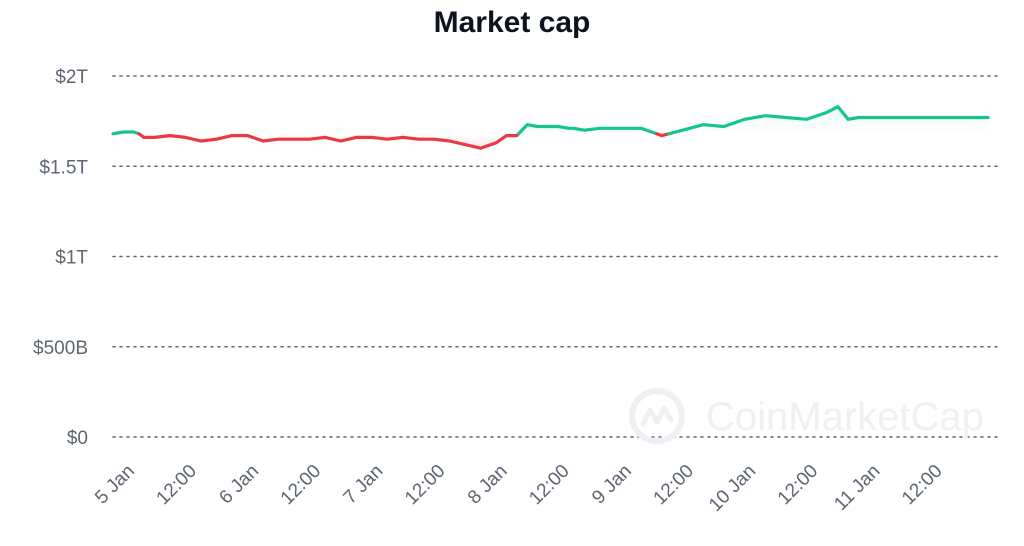 The image size is (1024, 546). What do you see at coordinates (71, 258) in the screenshot?
I see `y-tick-label: $1T` at bounding box center [71, 258].